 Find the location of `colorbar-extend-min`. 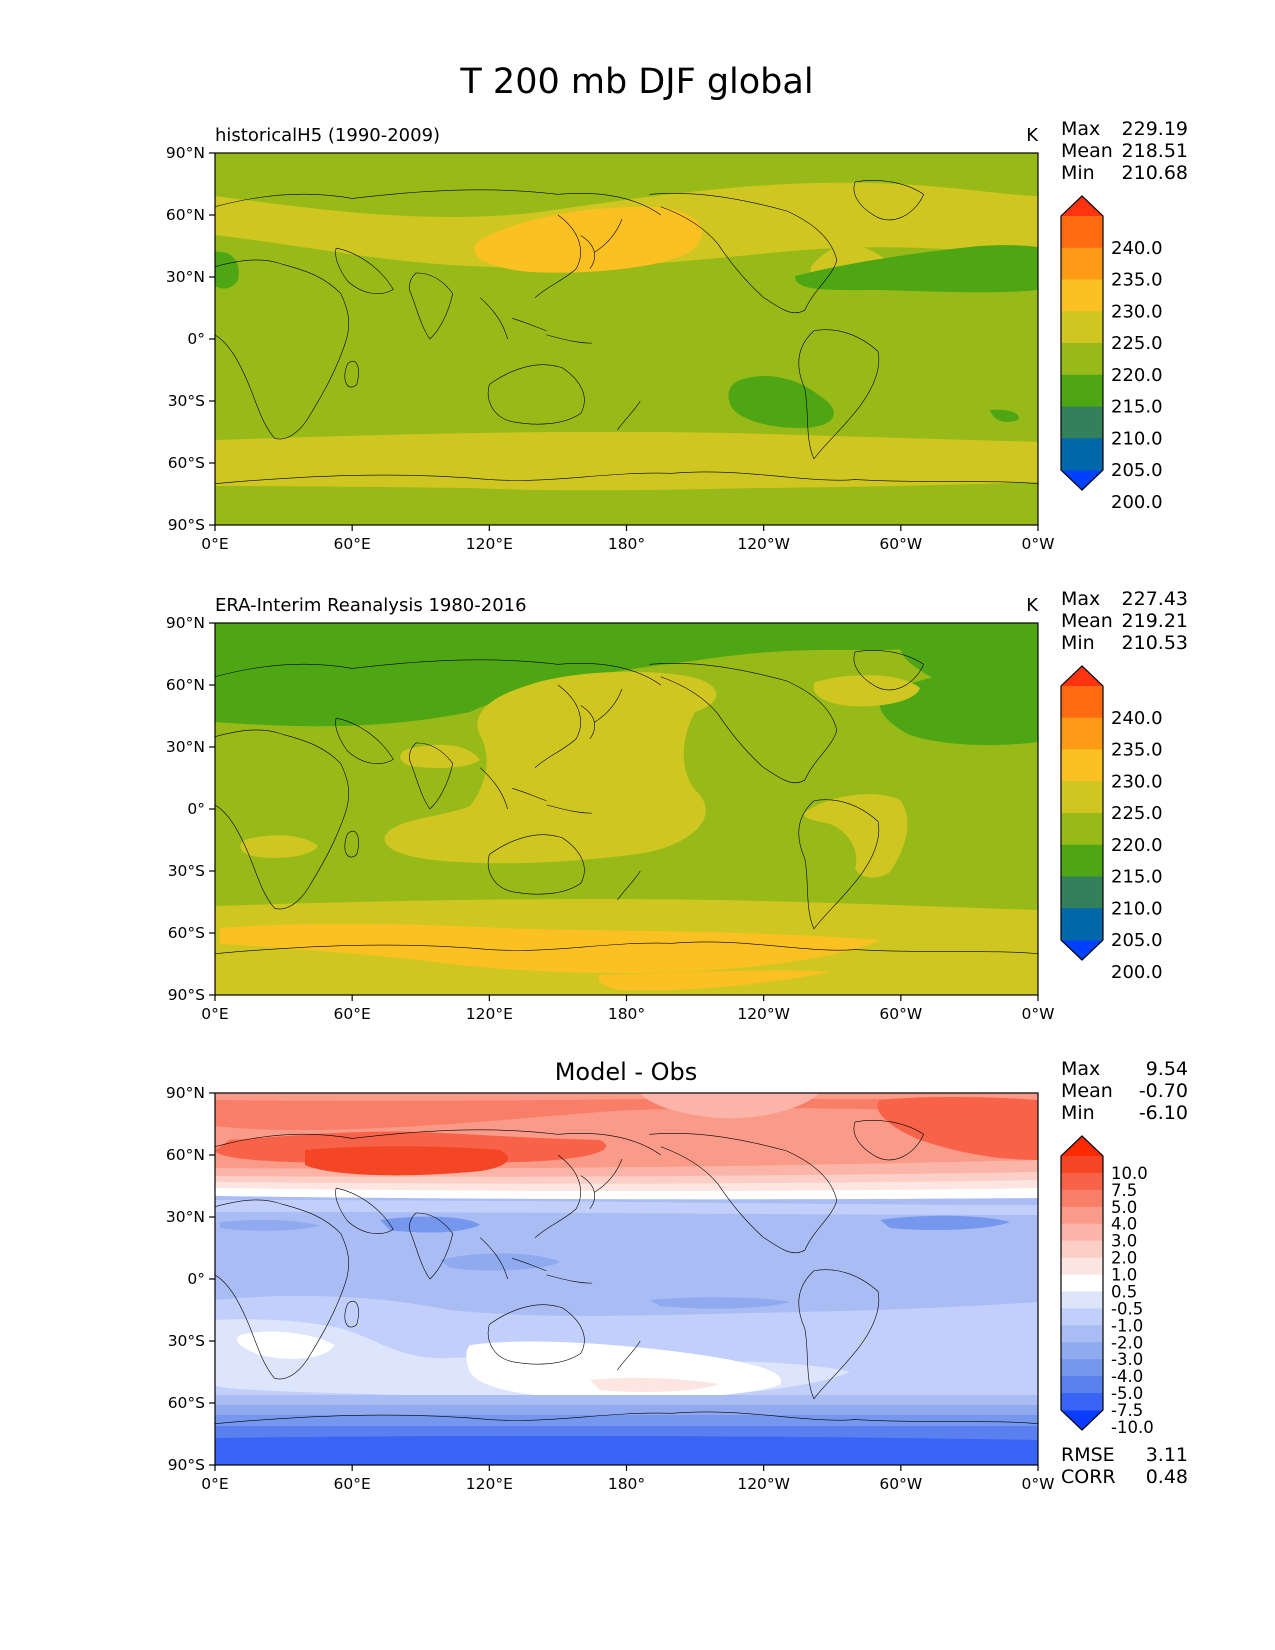

colorbar-extend-min is located at coordinates (1082, 950).